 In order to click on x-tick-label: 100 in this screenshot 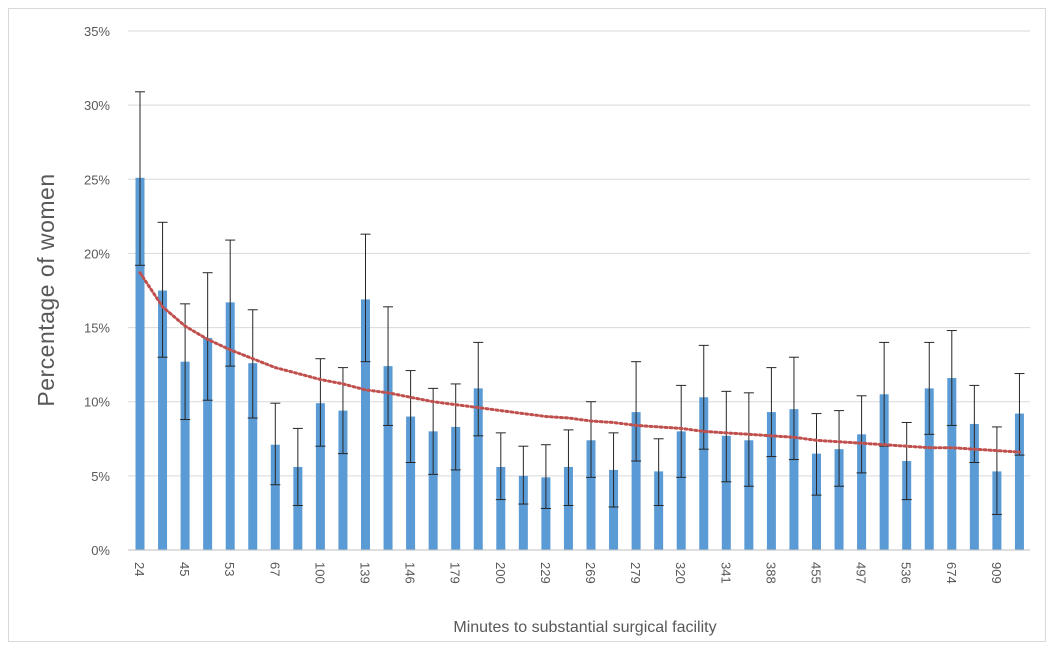, I will do `click(319, 573)`.